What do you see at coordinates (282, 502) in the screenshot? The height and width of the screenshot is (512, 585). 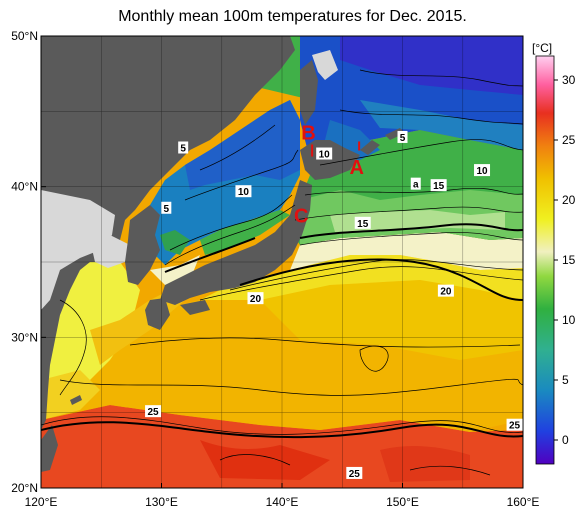 I see `lon-tick-label: 140°E` at bounding box center [282, 502].